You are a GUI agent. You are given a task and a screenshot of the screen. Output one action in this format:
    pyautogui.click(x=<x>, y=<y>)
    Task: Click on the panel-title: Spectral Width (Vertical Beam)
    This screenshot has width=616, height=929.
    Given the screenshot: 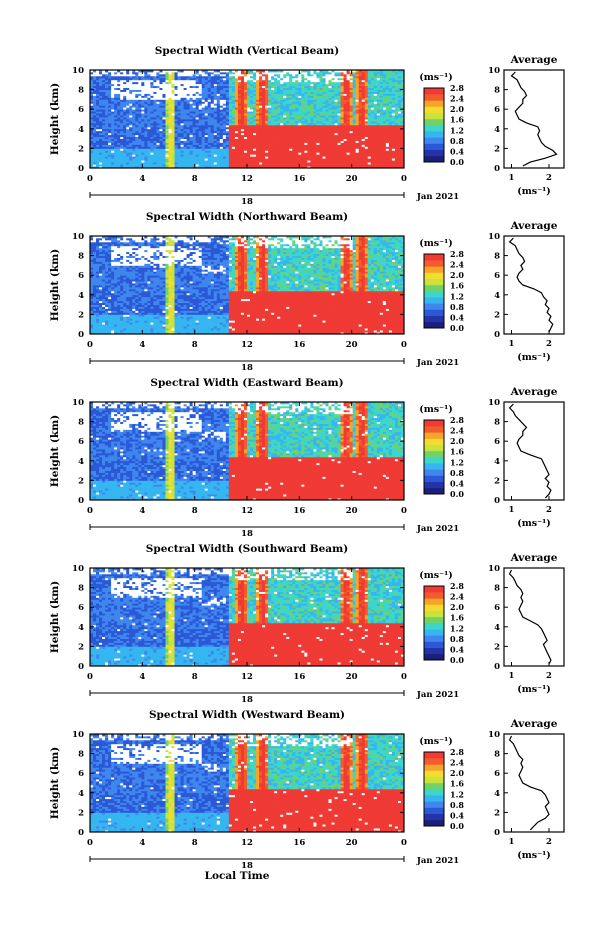 What is the action you would take?
    pyautogui.click(x=247, y=51)
    